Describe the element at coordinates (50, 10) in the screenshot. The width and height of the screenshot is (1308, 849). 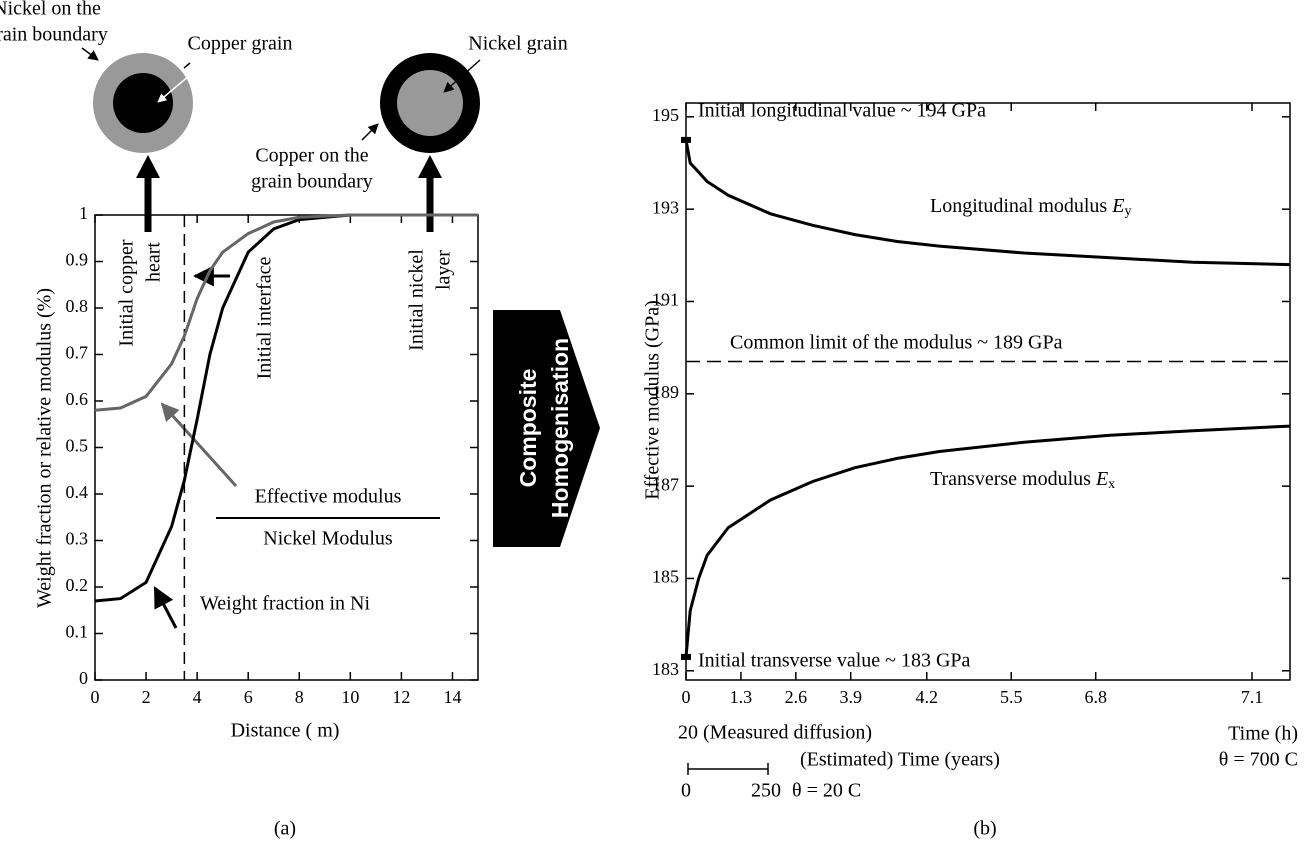
I see `annotation: Nickel on the` at that location.